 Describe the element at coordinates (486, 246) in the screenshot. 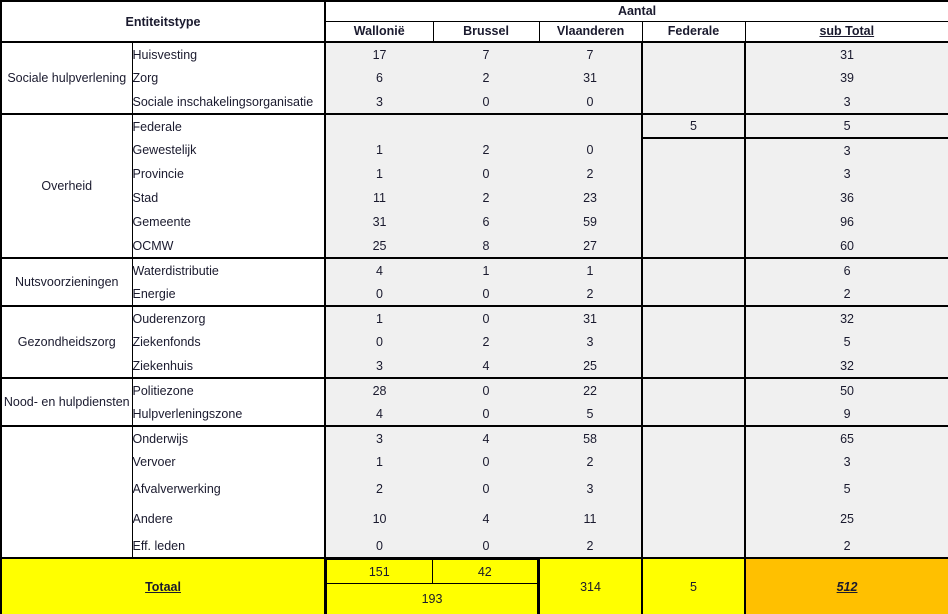

I see `cell-brussel: 8` at that location.